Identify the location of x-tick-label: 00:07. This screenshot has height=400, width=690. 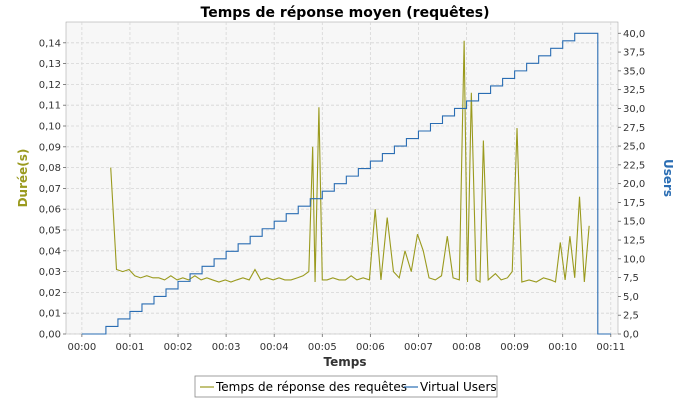
(418, 347).